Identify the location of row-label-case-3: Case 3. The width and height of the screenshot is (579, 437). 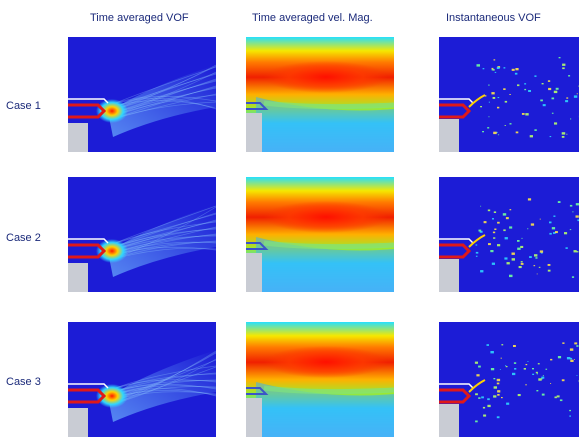
(23, 382).